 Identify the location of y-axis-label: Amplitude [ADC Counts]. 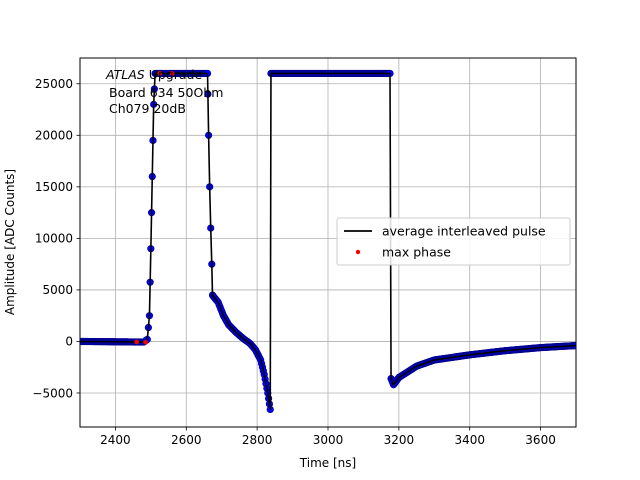
(10, 242).